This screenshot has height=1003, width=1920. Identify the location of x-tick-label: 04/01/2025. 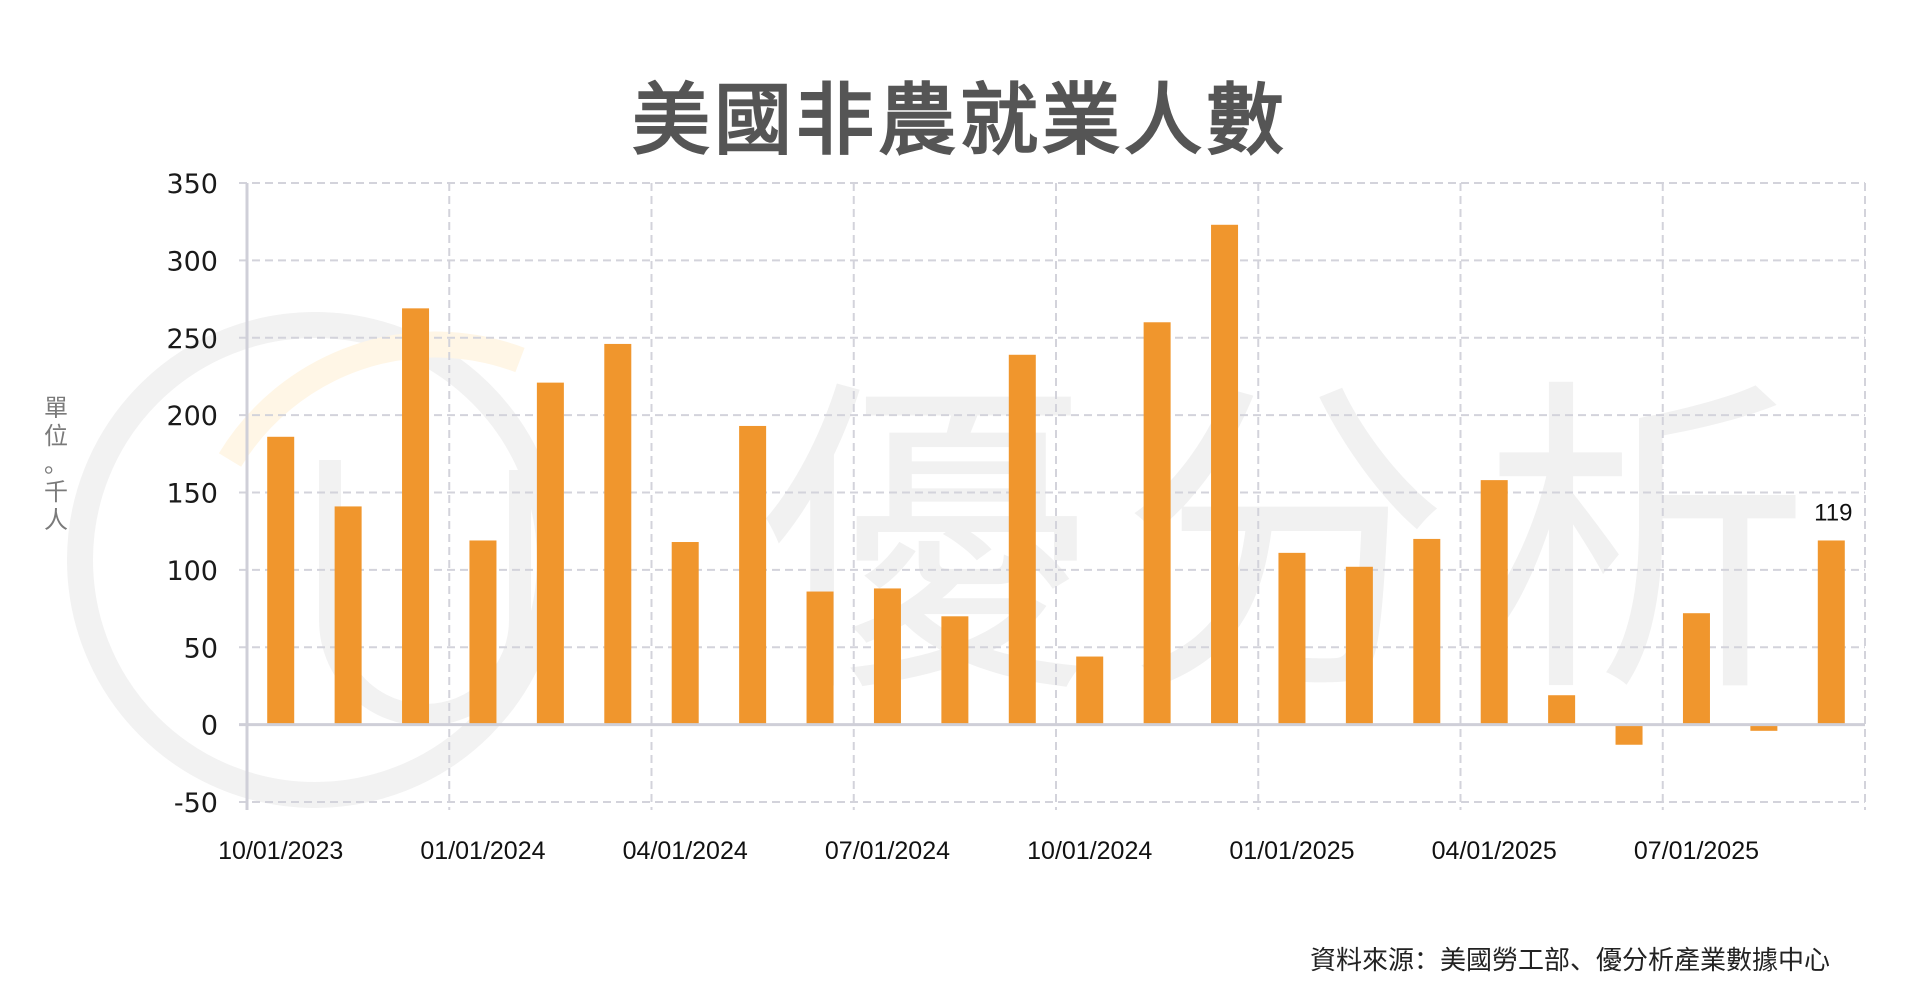
(1494, 851).